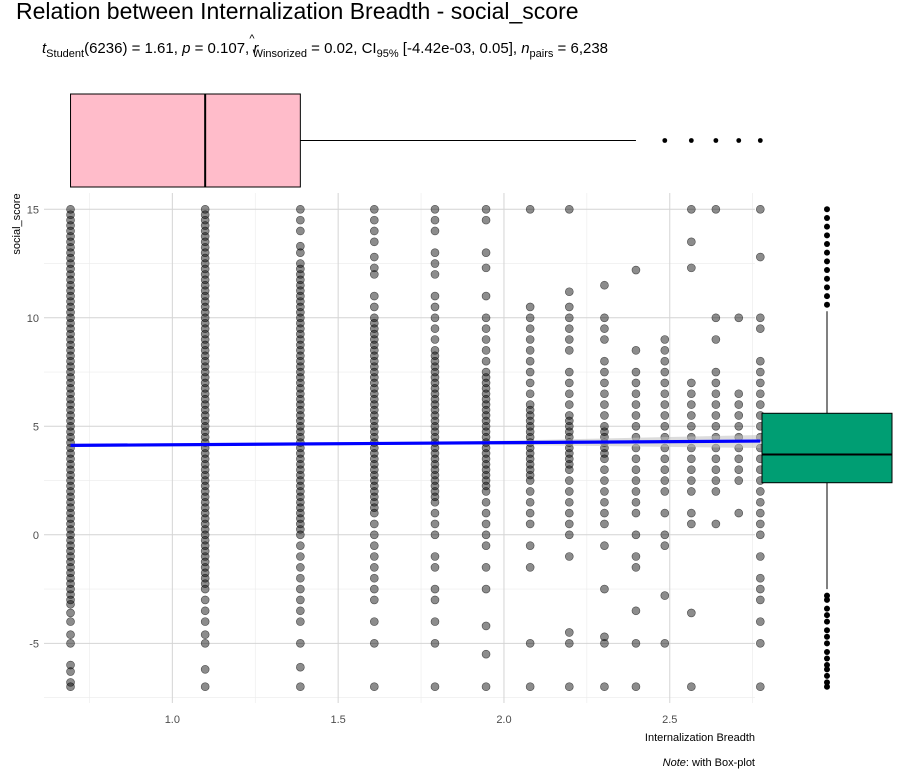 The height and width of the screenshot is (779, 899). What do you see at coordinates (674, 763) in the screenshot?
I see `caption-note: Note` at bounding box center [674, 763].